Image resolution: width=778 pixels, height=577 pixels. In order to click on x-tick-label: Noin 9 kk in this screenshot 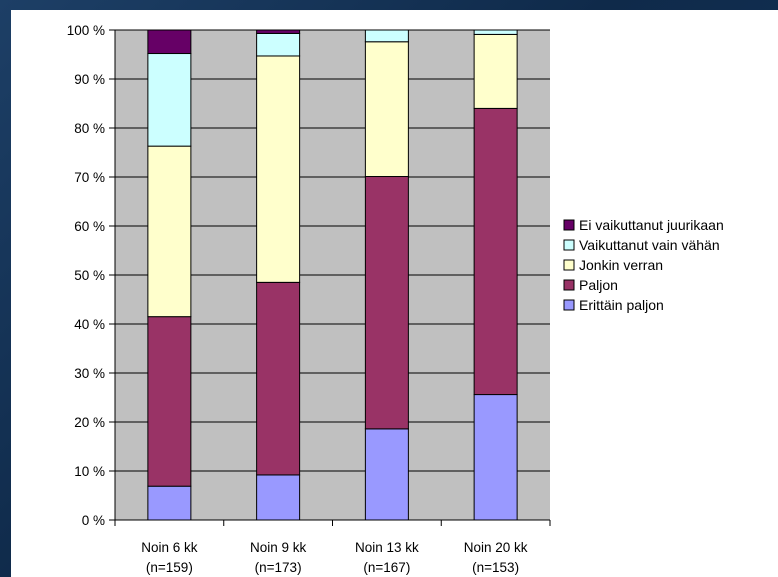, I will do `click(278, 547)`.